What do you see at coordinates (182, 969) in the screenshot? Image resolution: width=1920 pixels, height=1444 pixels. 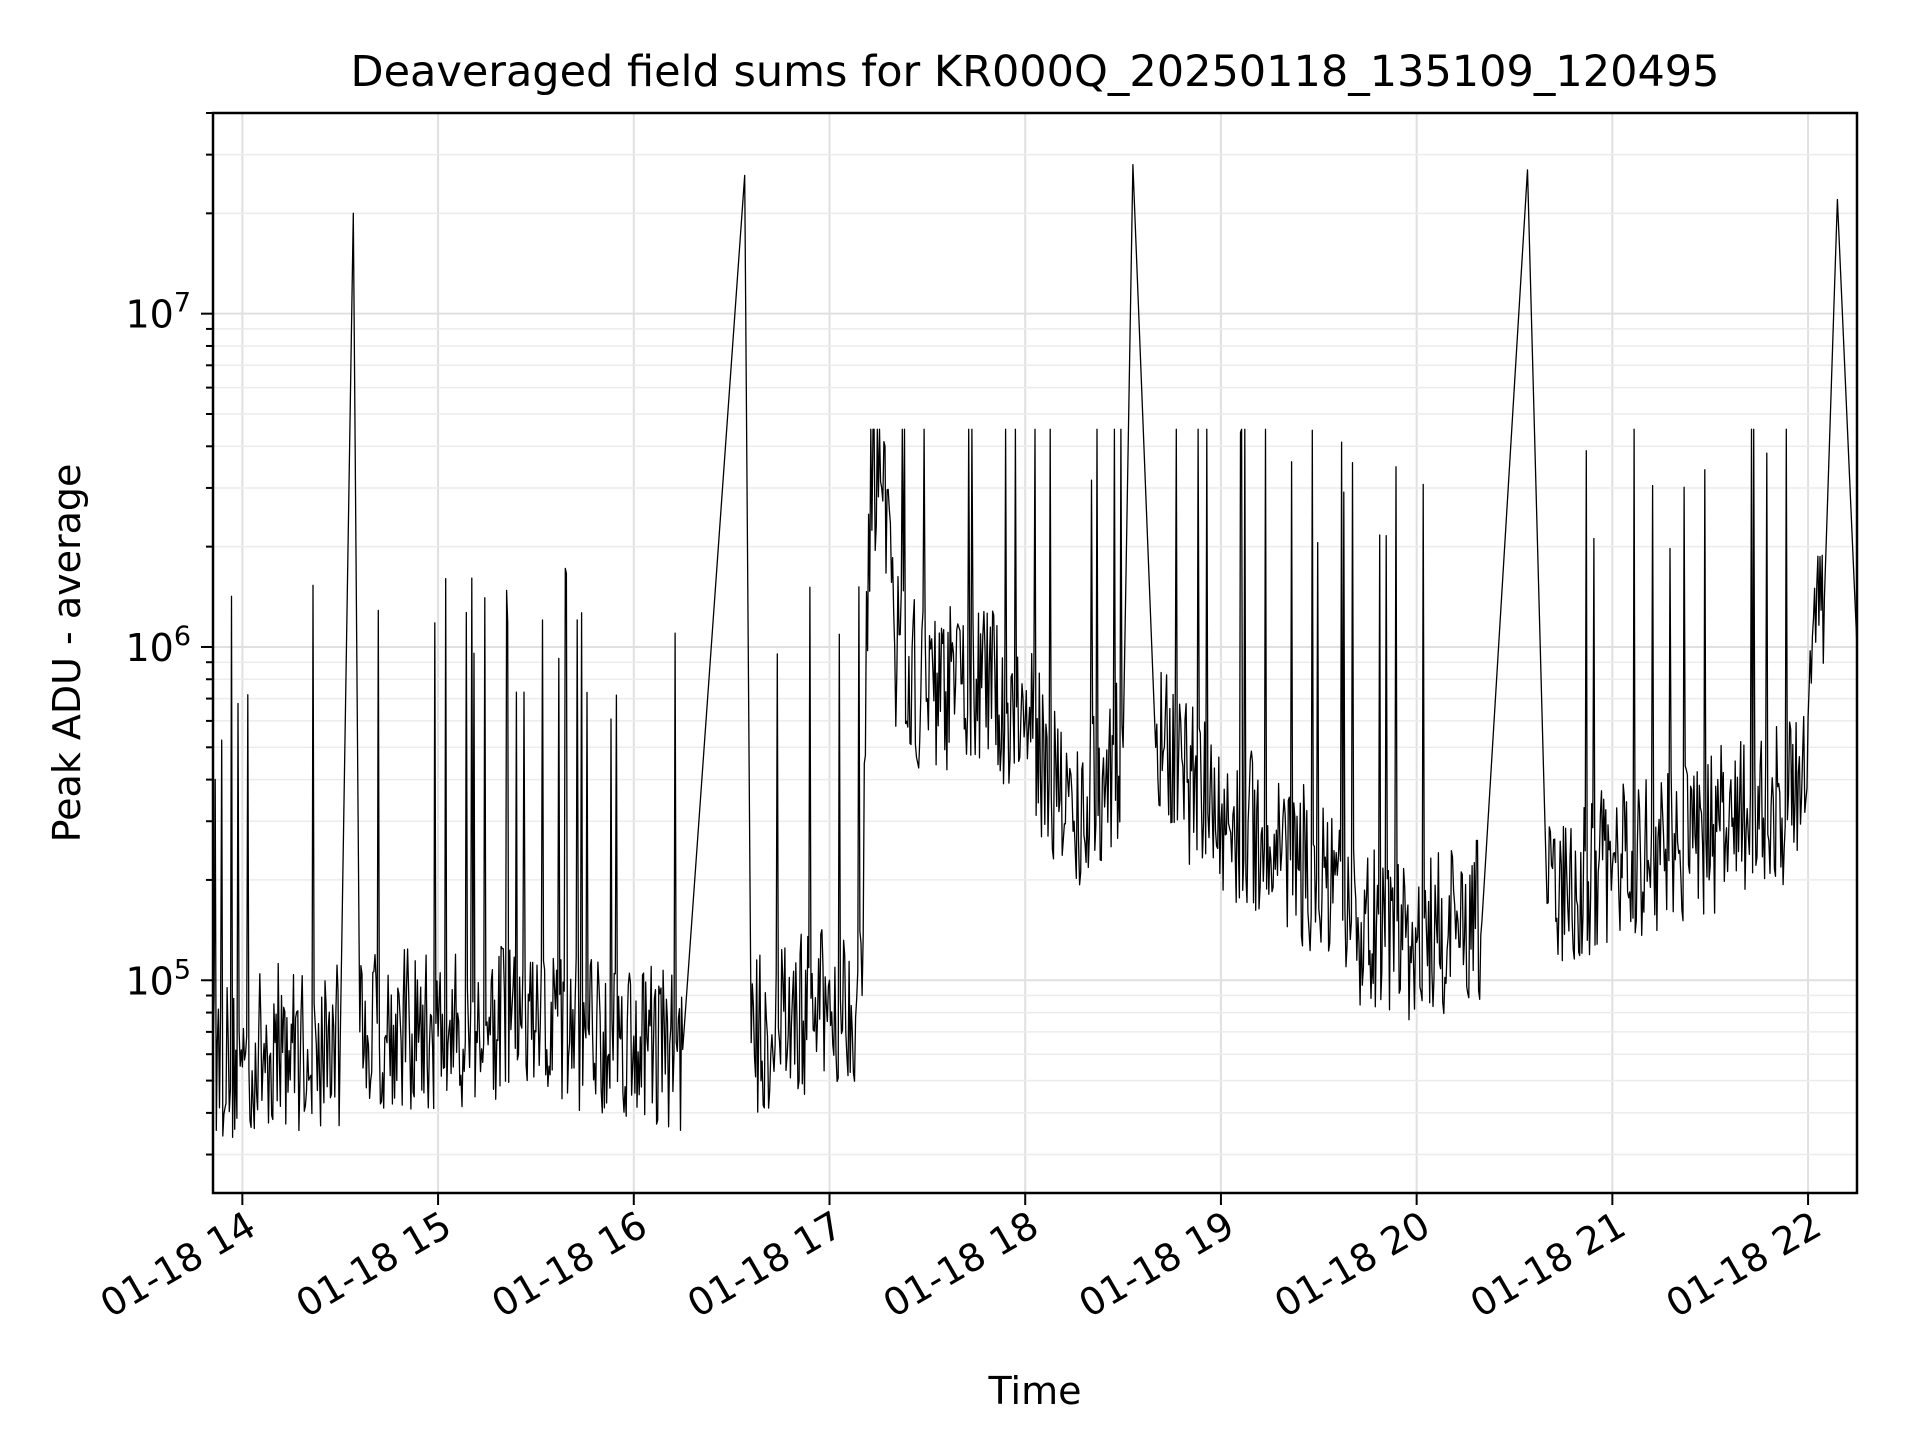 I see `y-tick-exponent: 5` at bounding box center [182, 969].